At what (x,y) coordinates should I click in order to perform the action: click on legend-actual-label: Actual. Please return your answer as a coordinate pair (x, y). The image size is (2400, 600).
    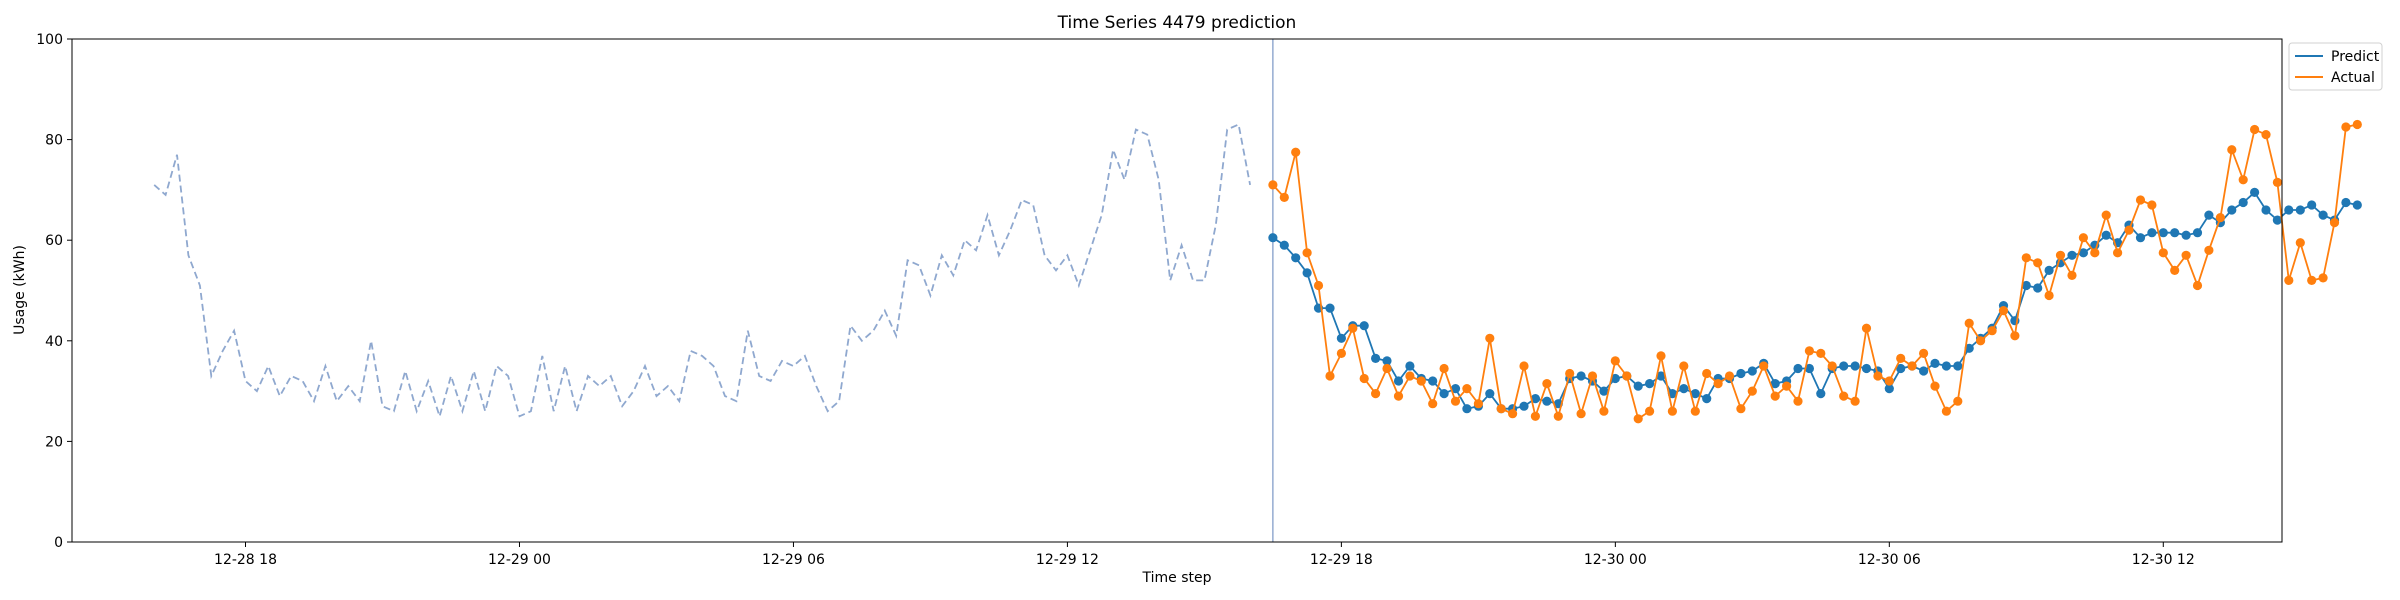
    Looking at the image, I should click on (2353, 78).